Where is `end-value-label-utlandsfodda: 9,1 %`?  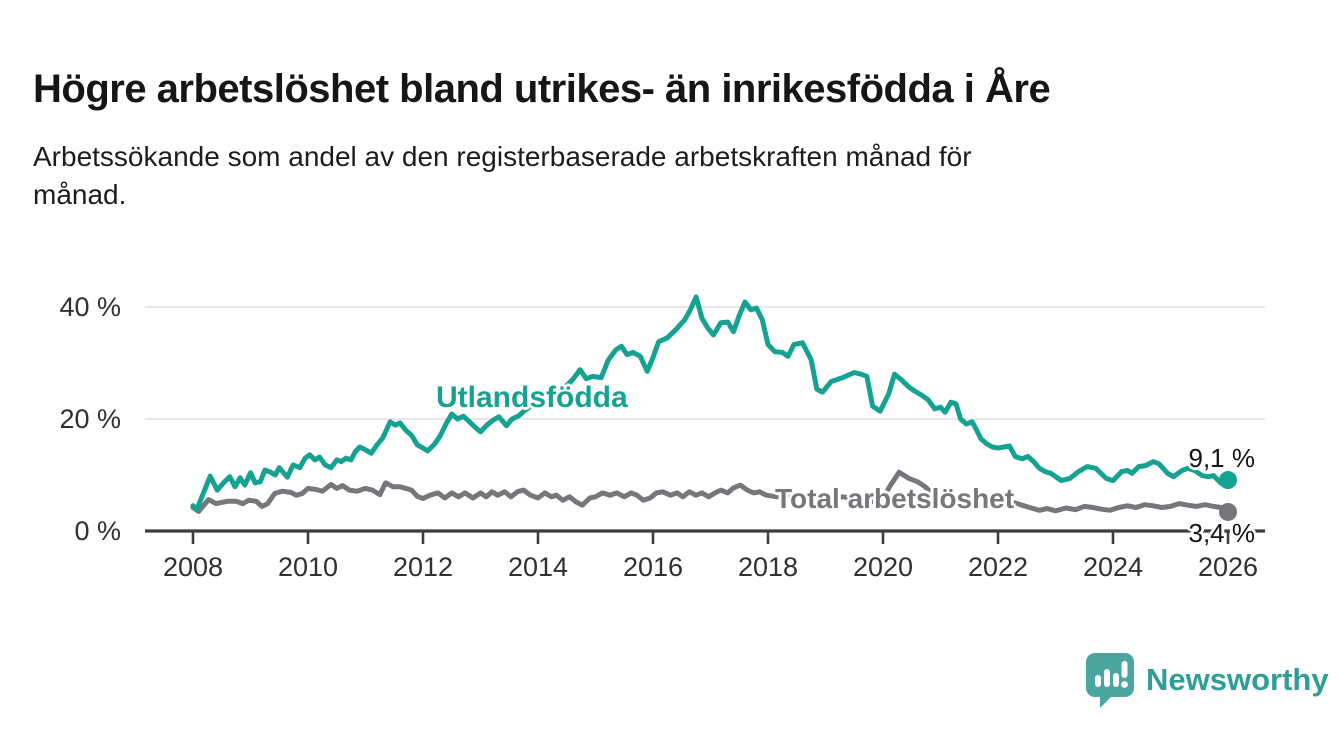 end-value-label-utlandsfodda: 9,1 % is located at coordinates (1222, 458).